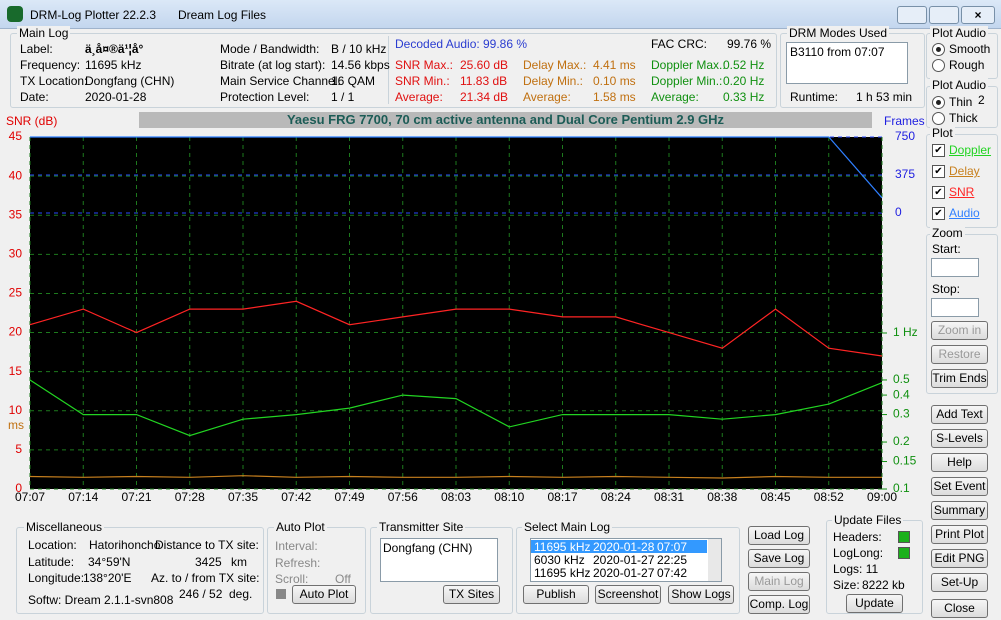  What do you see at coordinates (912, 15) in the screenshot?
I see `minimize` at bounding box center [912, 15].